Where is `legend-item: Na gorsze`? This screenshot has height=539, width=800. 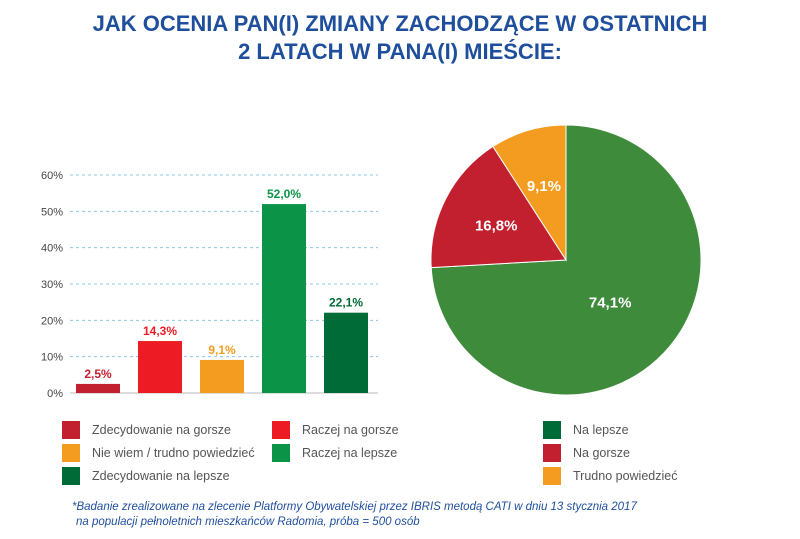
legend-item: Na gorsze is located at coordinates (586, 453).